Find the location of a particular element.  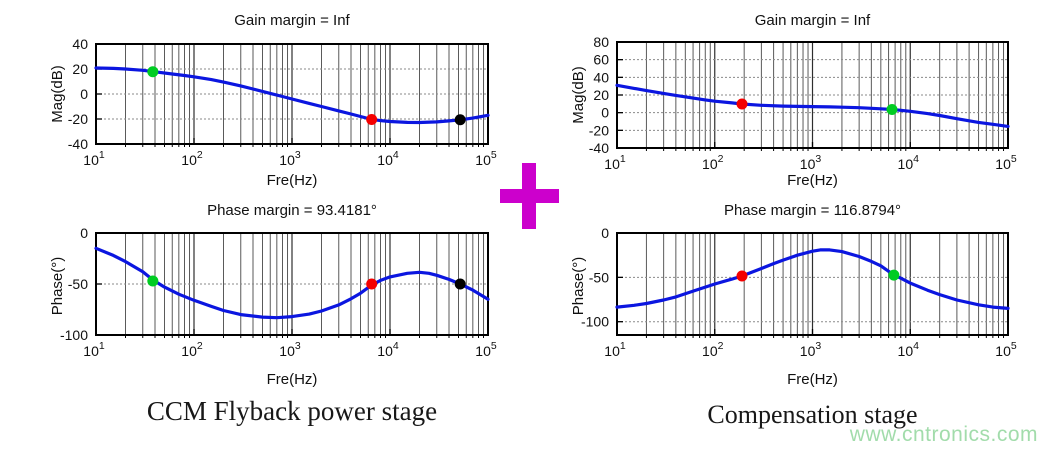

plus-icon is located at coordinates (529, 196).